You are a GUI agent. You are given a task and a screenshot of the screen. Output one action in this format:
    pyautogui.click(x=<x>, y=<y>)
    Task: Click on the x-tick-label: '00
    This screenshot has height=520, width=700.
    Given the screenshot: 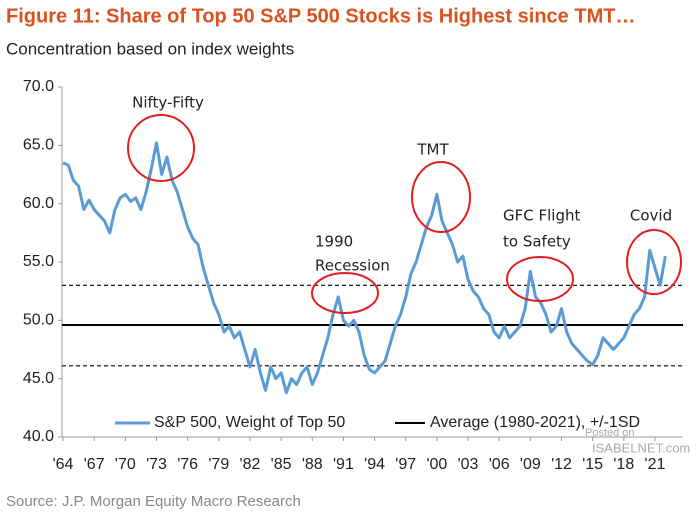 What is the action you would take?
    pyautogui.click(x=436, y=464)
    